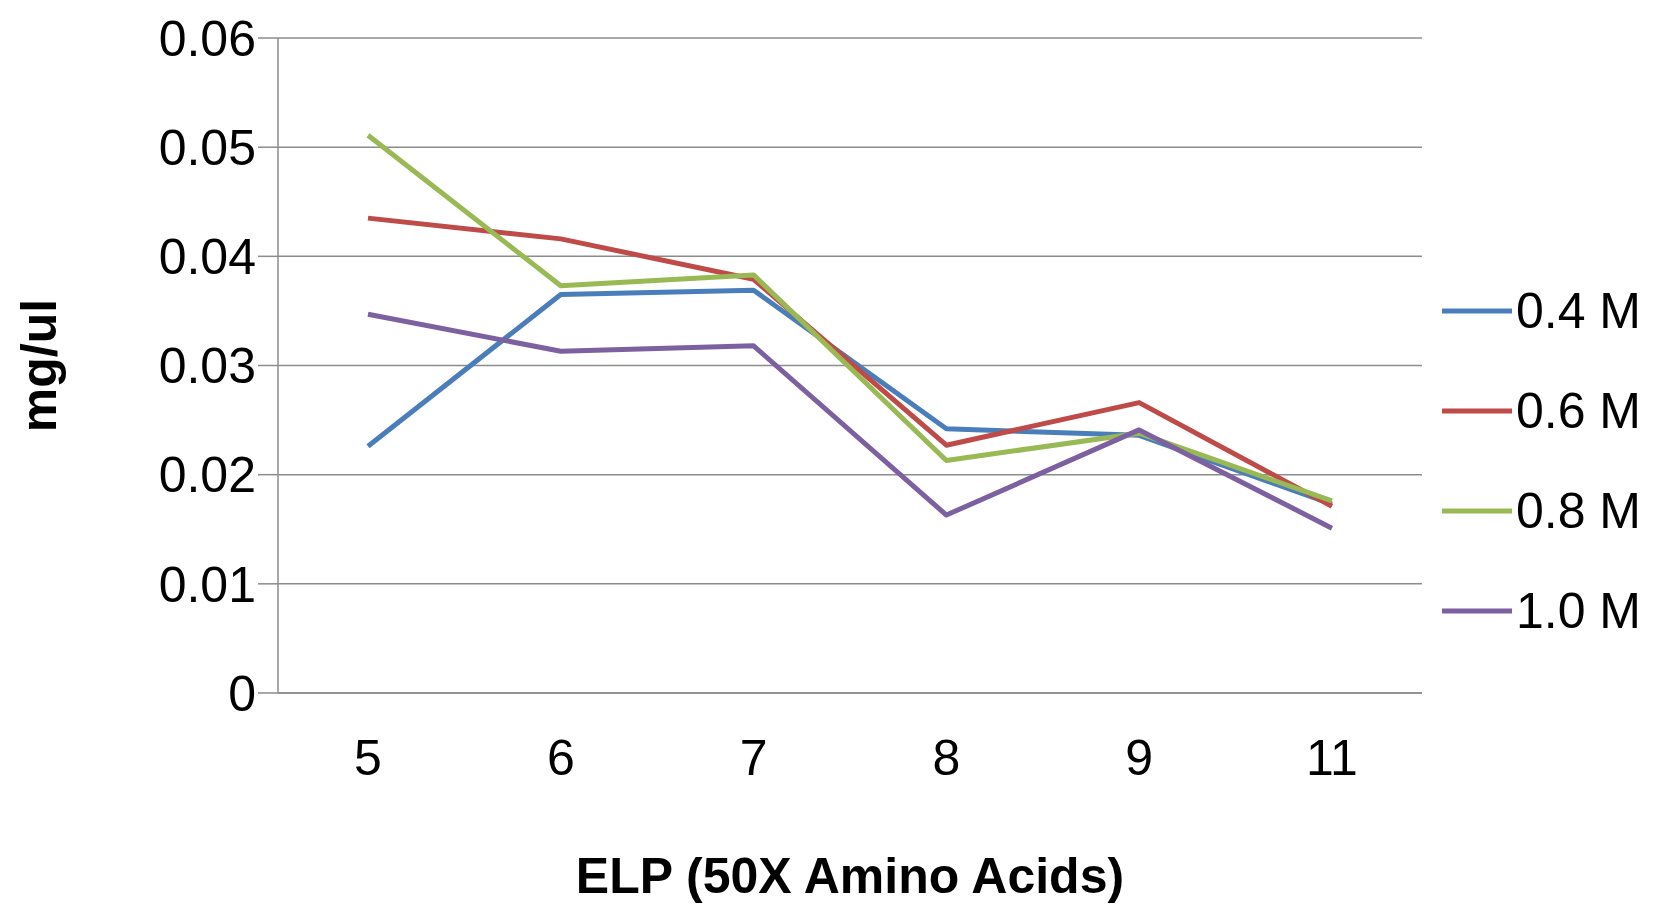  What do you see at coordinates (207, 366) in the screenshot?
I see `y-tick-label: 0.03` at bounding box center [207, 366].